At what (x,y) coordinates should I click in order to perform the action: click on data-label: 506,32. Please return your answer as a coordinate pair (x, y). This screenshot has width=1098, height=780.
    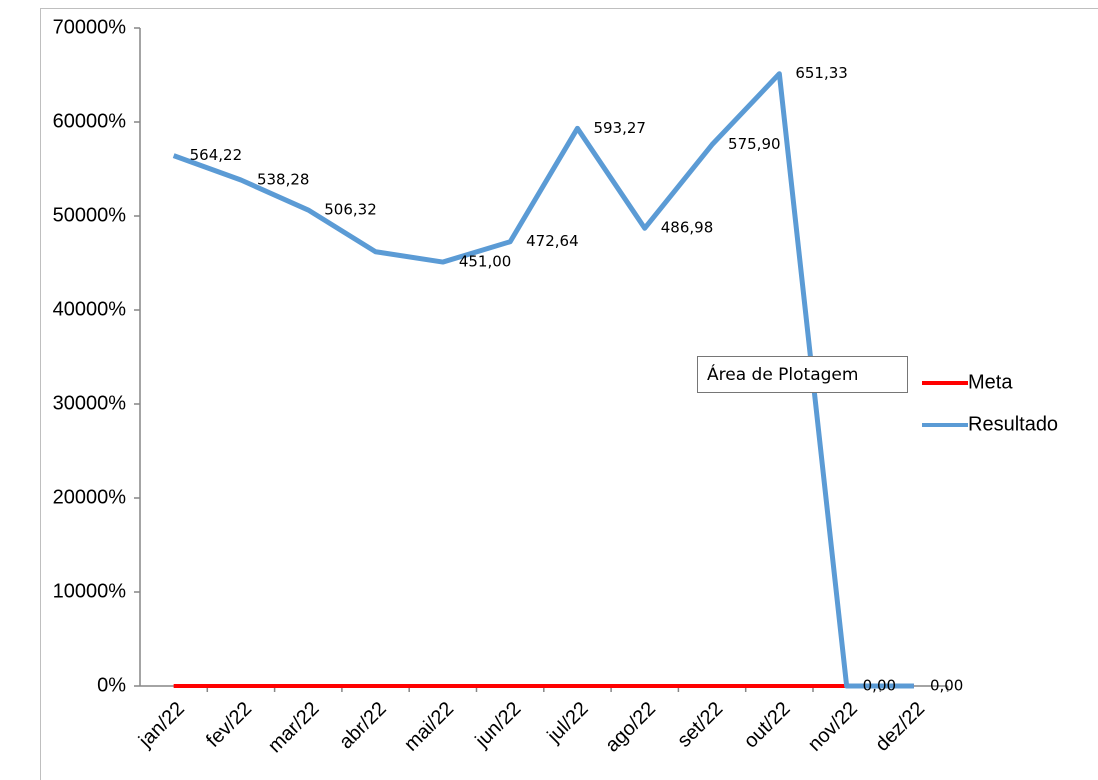
    Looking at the image, I should click on (350, 210).